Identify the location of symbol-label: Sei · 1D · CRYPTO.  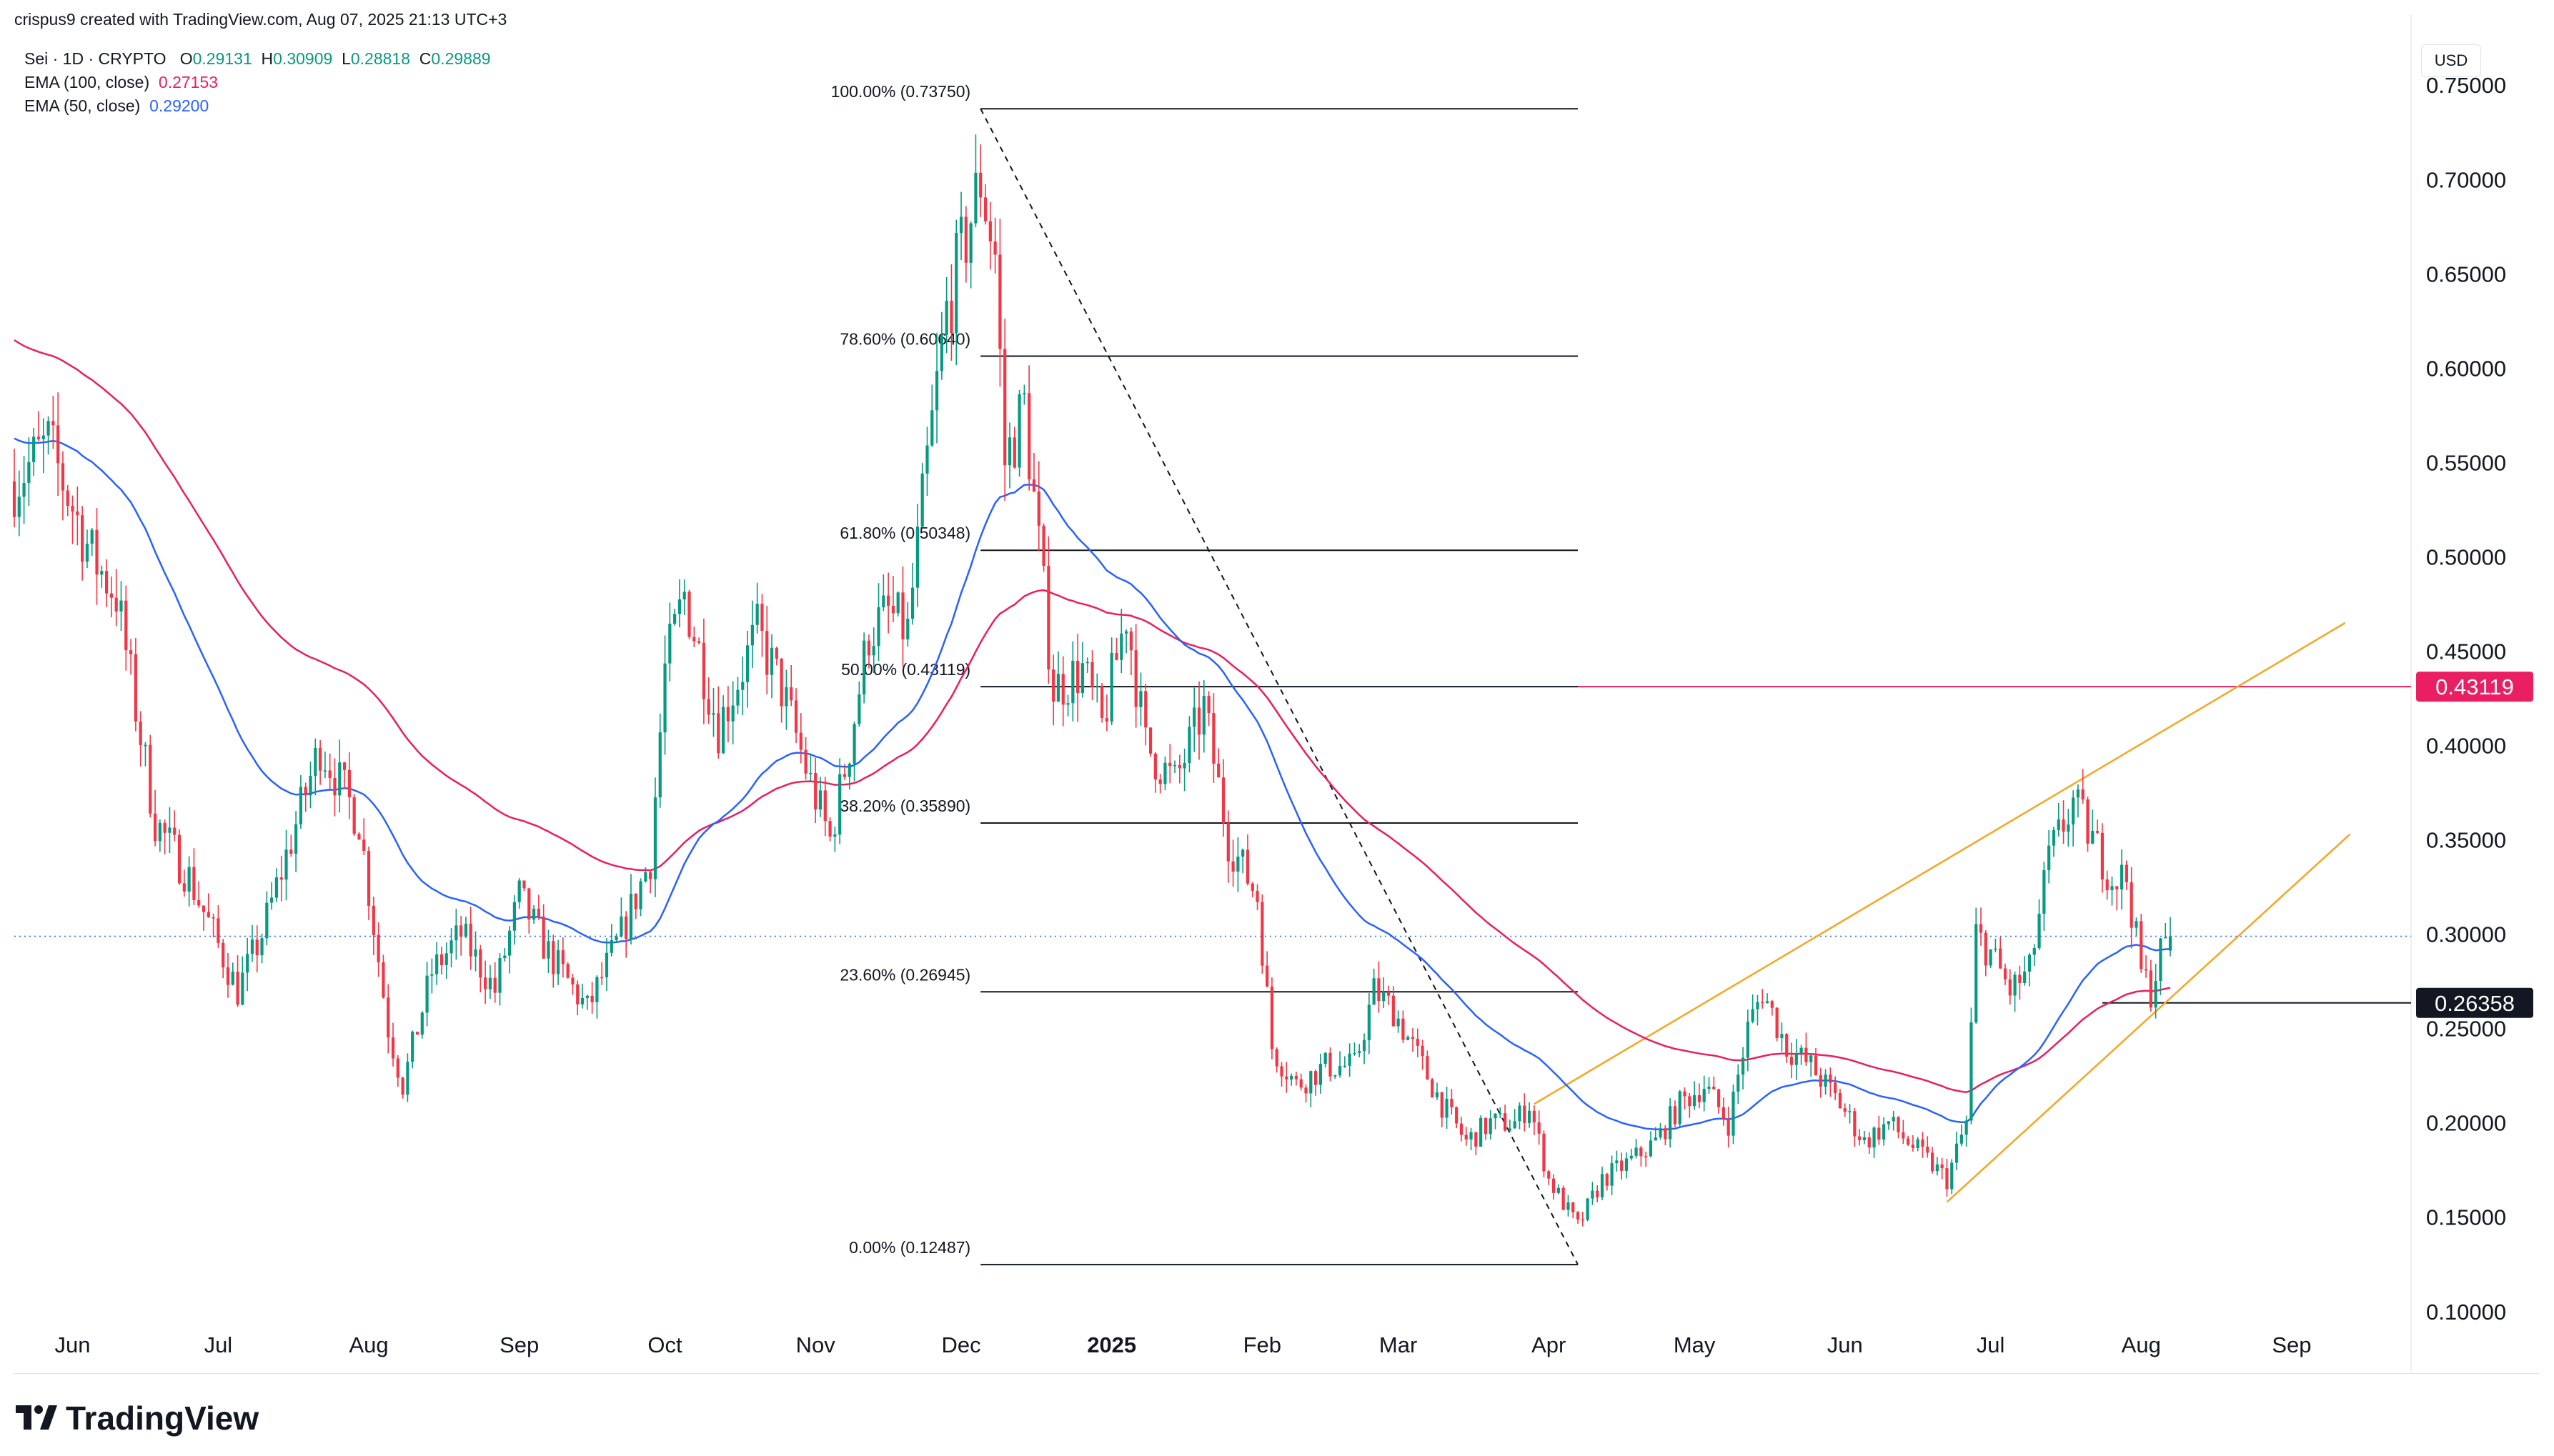
(95, 58).